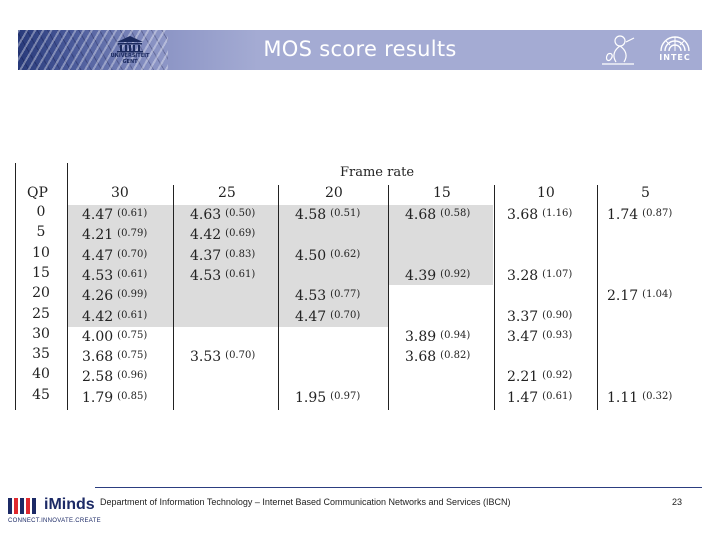  I want to click on std-dev-value: (0.62), so click(345, 254).